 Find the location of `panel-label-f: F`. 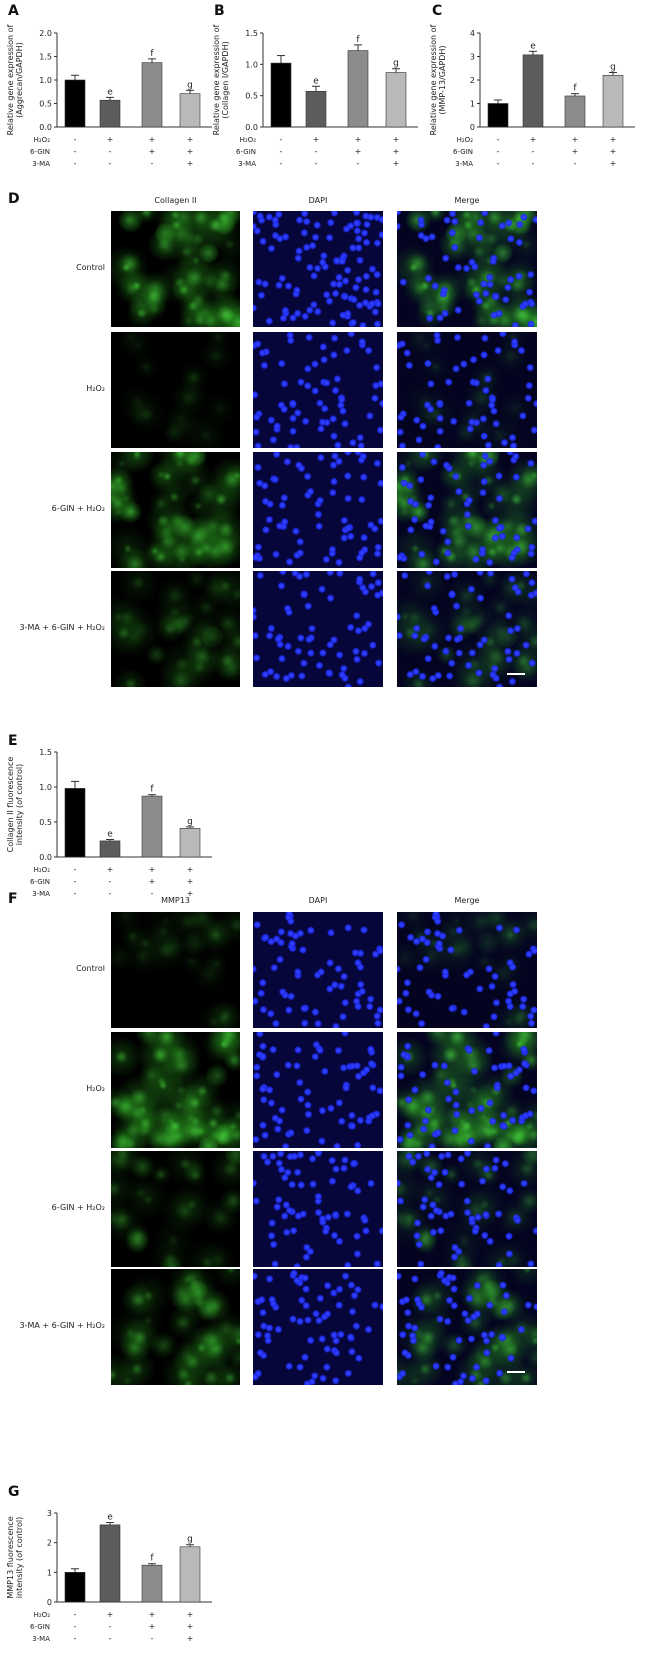

panel-label-f: F is located at coordinates (13, 899).